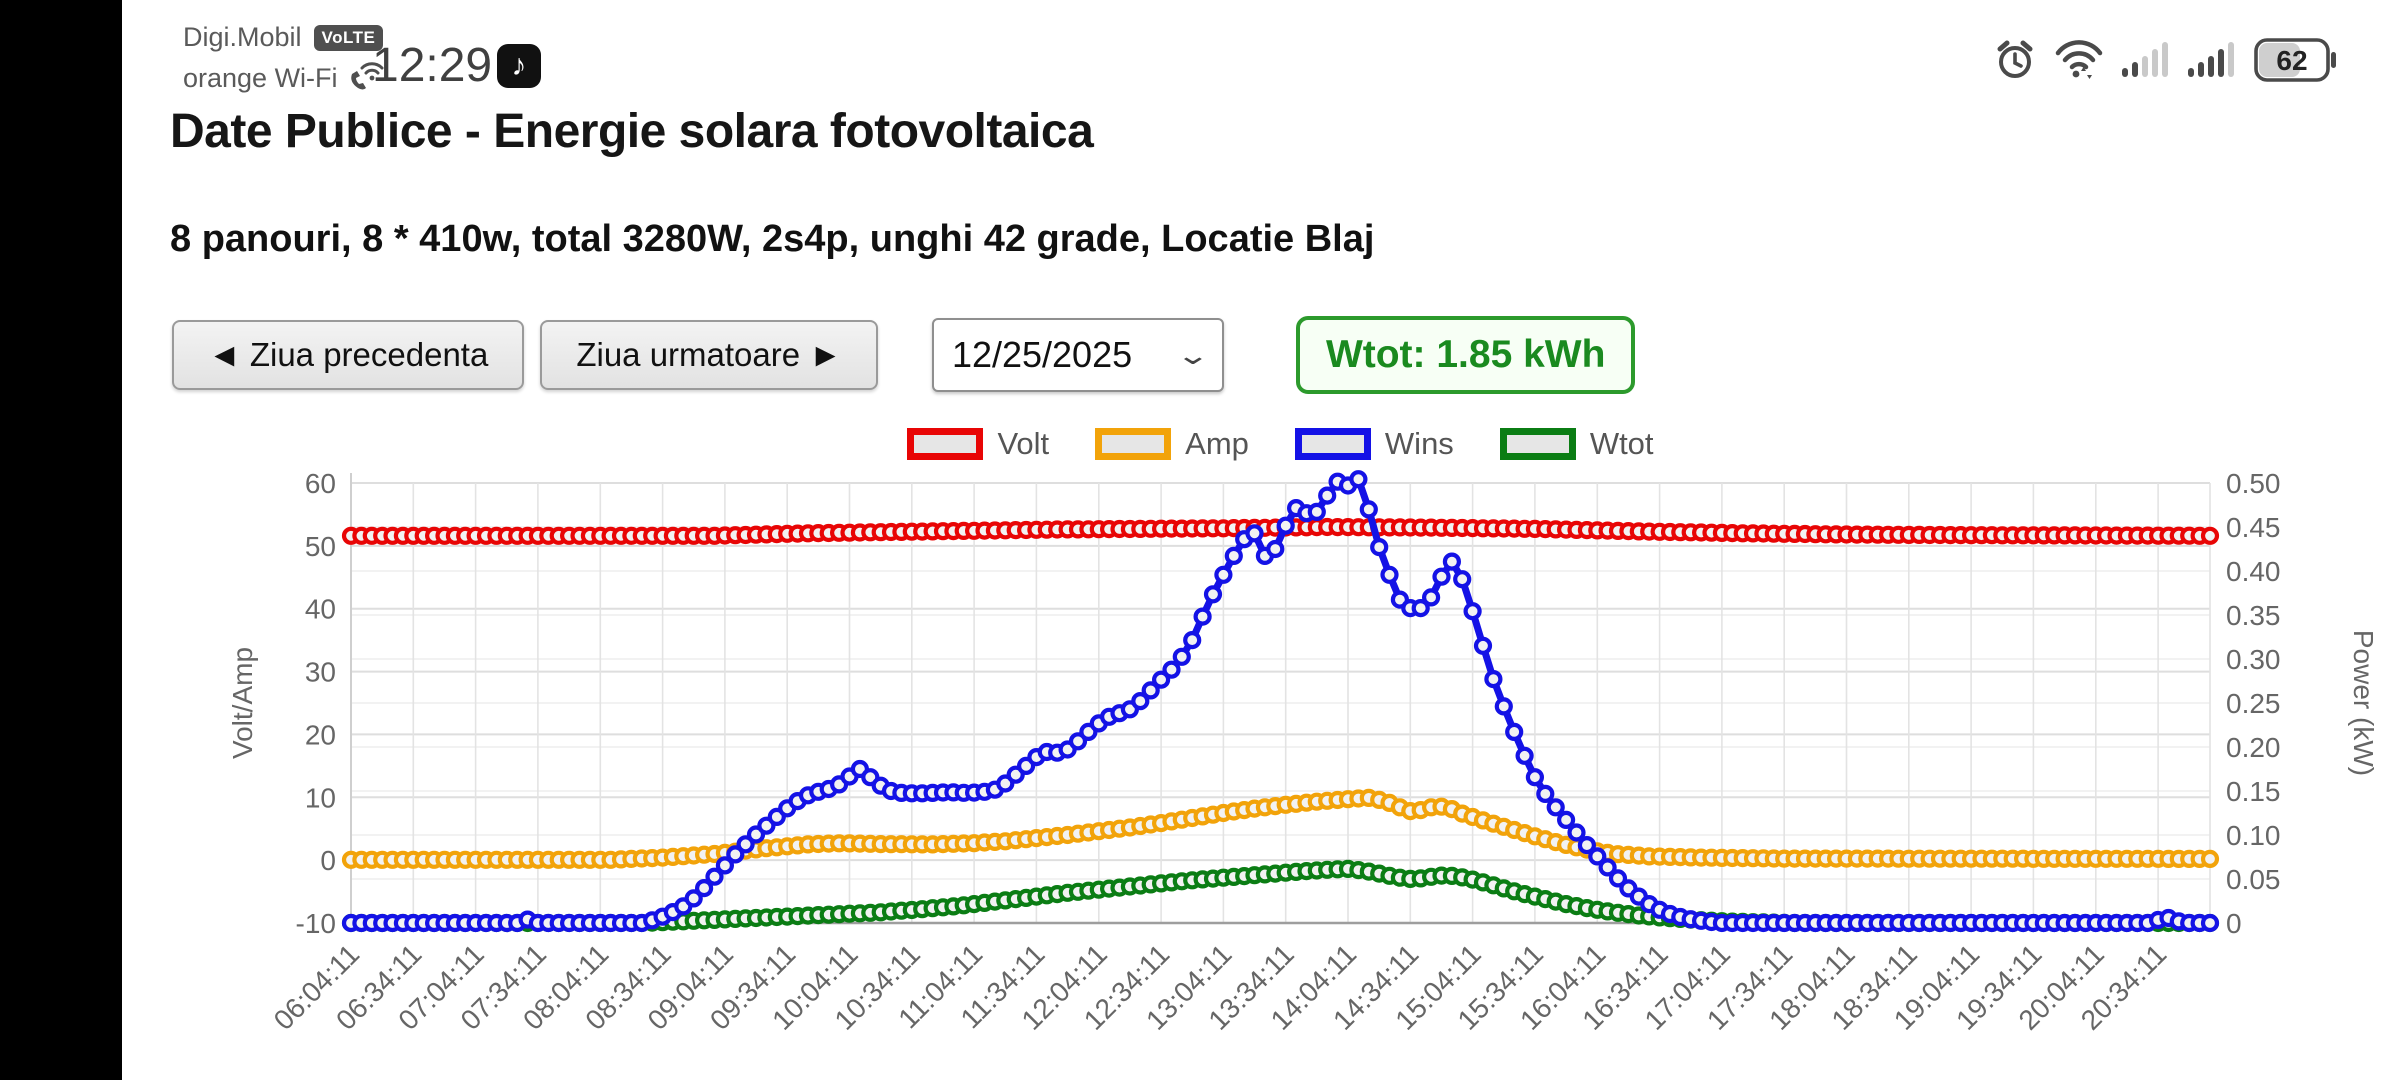 This screenshot has height=1080, width=2388. Describe the element at coordinates (260, 78) in the screenshot. I see `network-label: orange Wi-Fi` at that location.